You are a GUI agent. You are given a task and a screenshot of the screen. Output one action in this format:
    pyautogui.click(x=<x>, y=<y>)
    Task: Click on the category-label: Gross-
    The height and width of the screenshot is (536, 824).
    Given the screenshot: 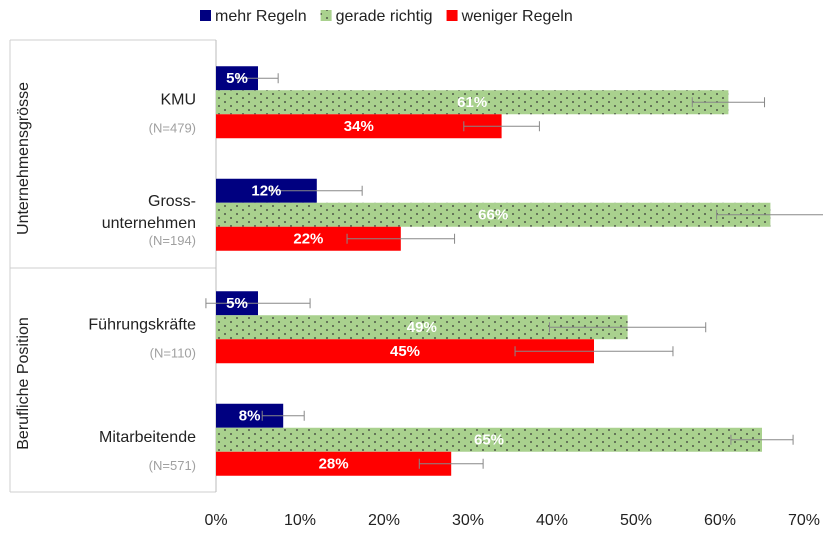 What is the action you would take?
    pyautogui.click(x=172, y=201)
    